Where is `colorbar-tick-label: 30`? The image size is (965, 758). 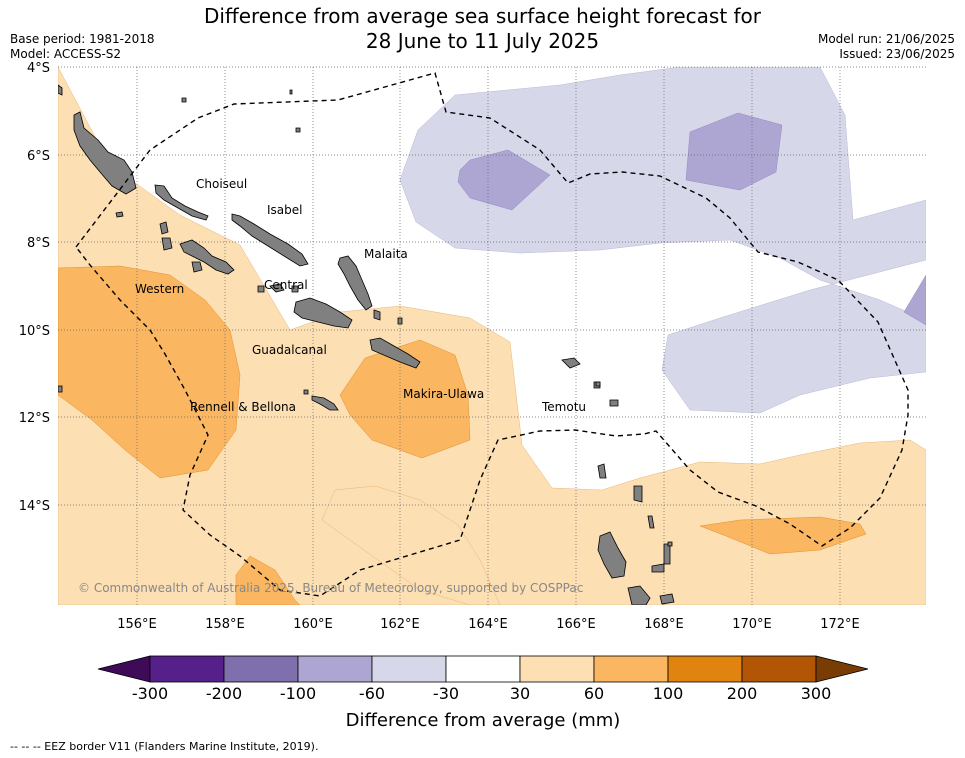 colorbar-tick-label: 30 is located at coordinates (520, 693).